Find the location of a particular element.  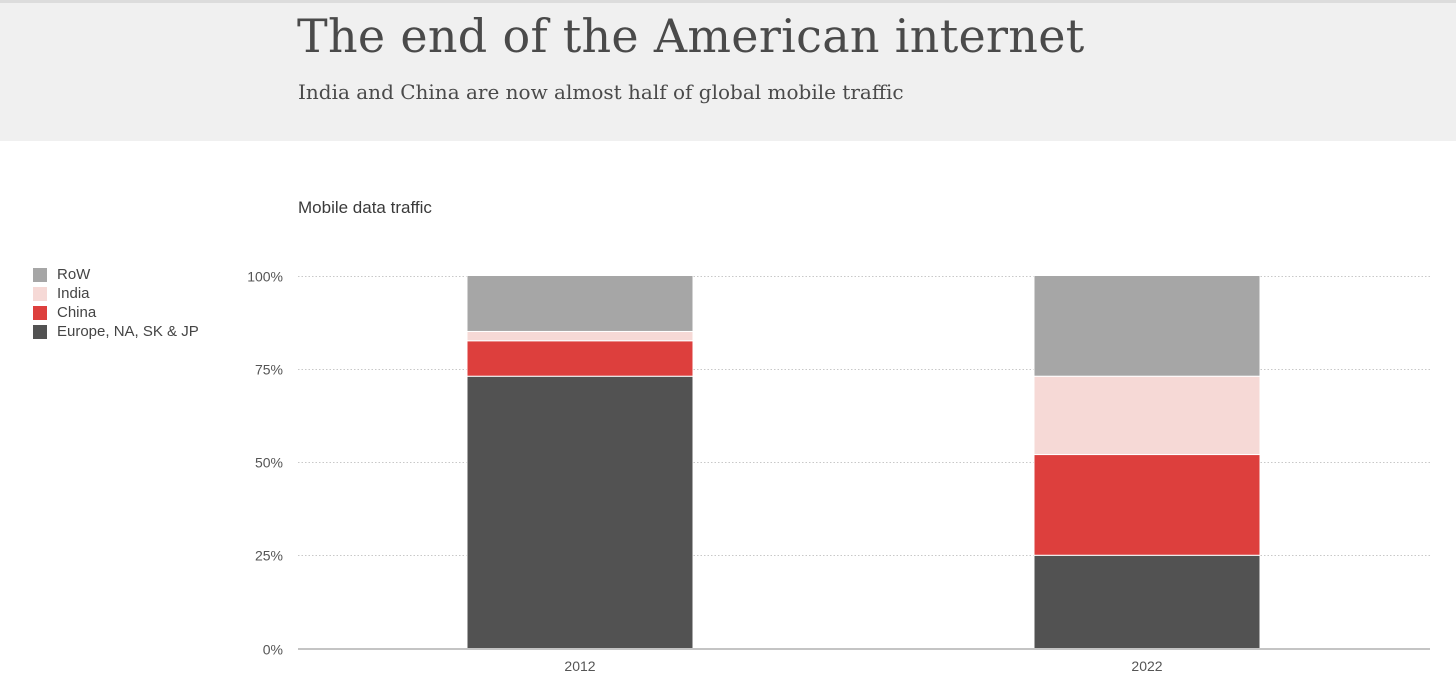

bar-2012-india is located at coordinates (580, 336).